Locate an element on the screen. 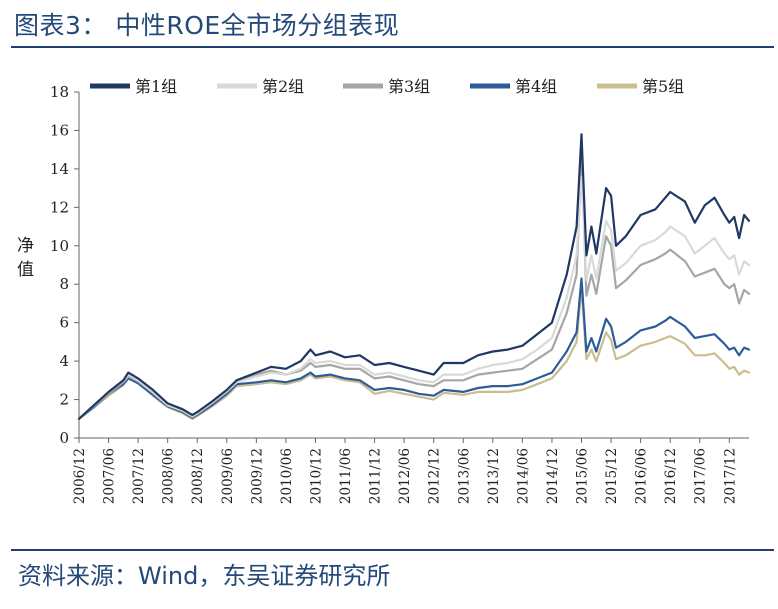  legend-label-3: 第3组 is located at coordinates (409, 86).